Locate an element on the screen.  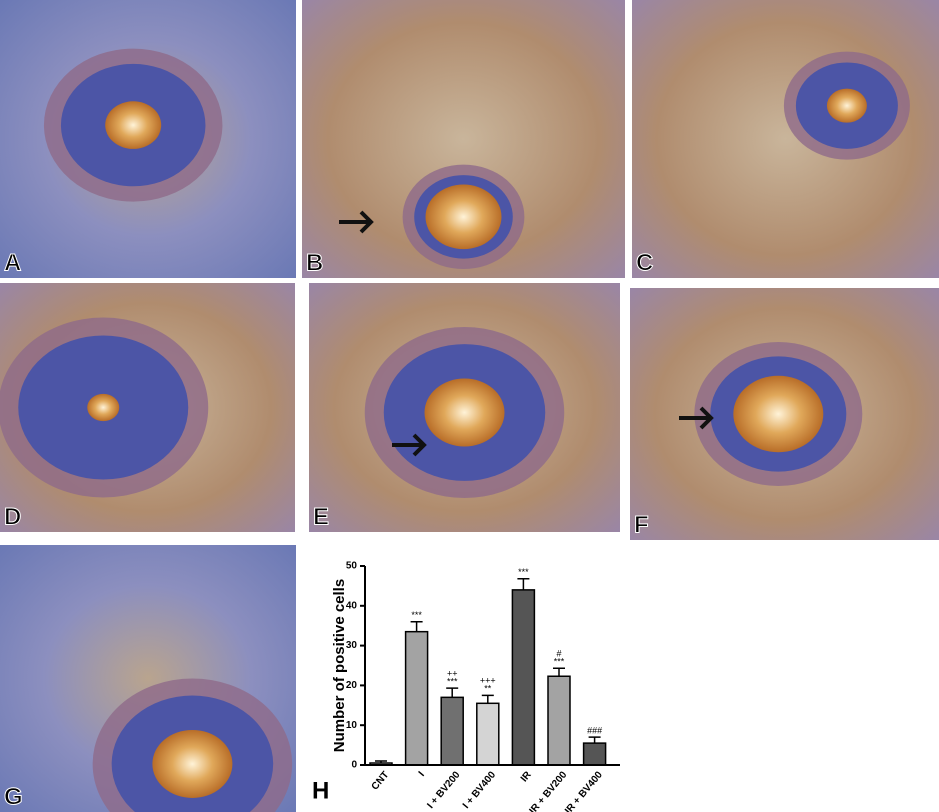
x-tick-label: IR + BV200 is located at coordinates (548, 790).